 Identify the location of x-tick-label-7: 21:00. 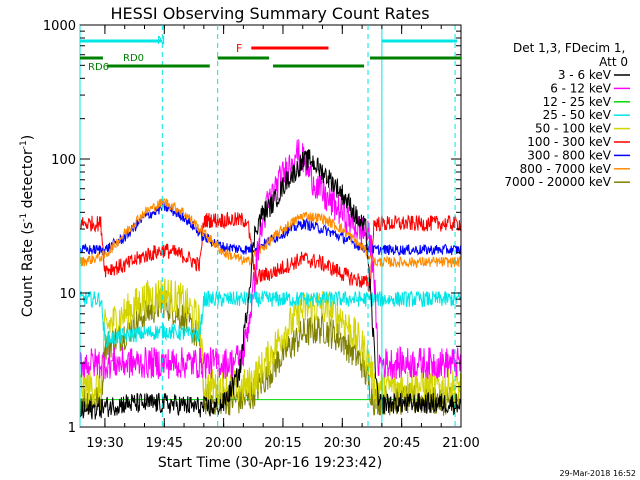
(460, 443).